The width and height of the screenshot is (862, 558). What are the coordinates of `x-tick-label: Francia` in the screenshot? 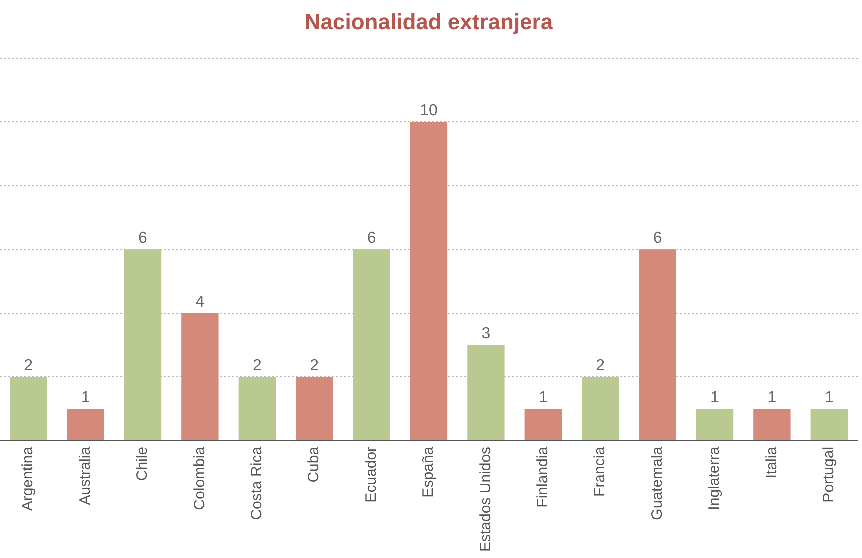 It's located at (600, 471).